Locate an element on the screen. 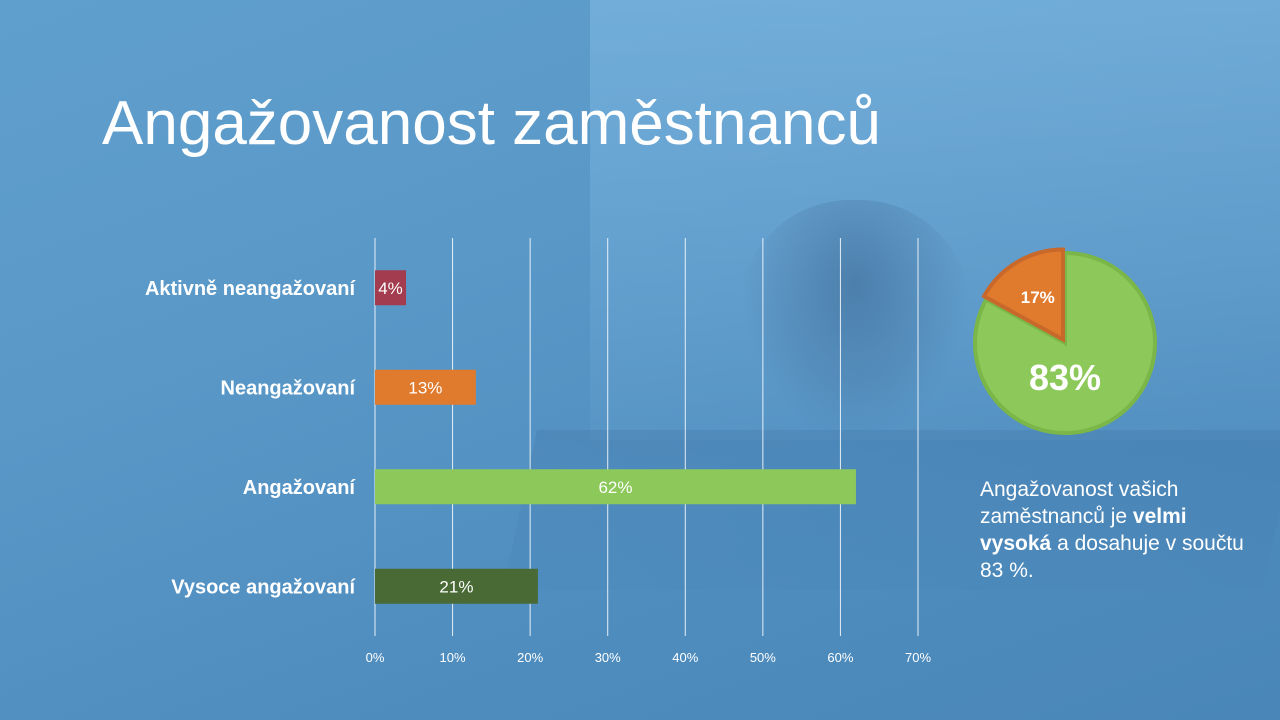 The image size is (1280, 720). category-label: Aktivně neangažovaní is located at coordinates (251, 289).